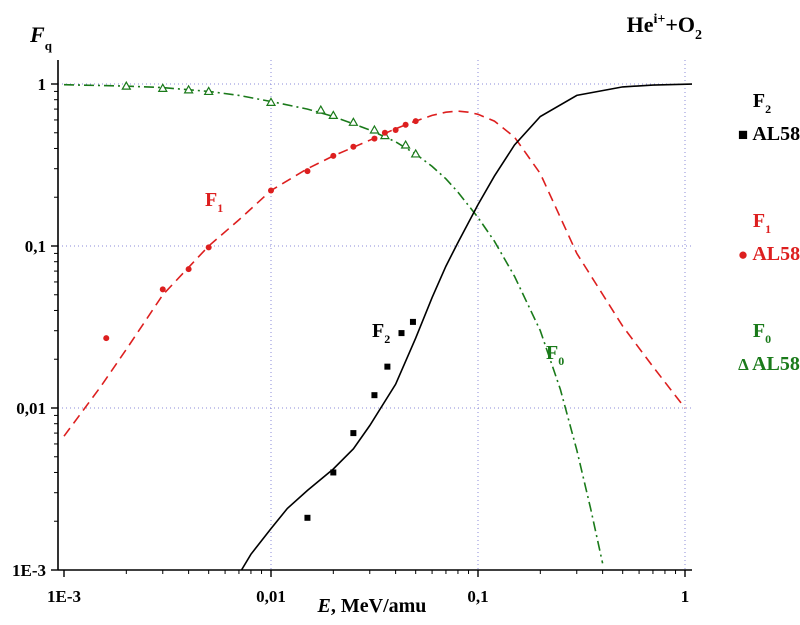 The width and height of the screenshot is (800, 625). I want to click on curve-label-F0: F0, so click(555, 355).